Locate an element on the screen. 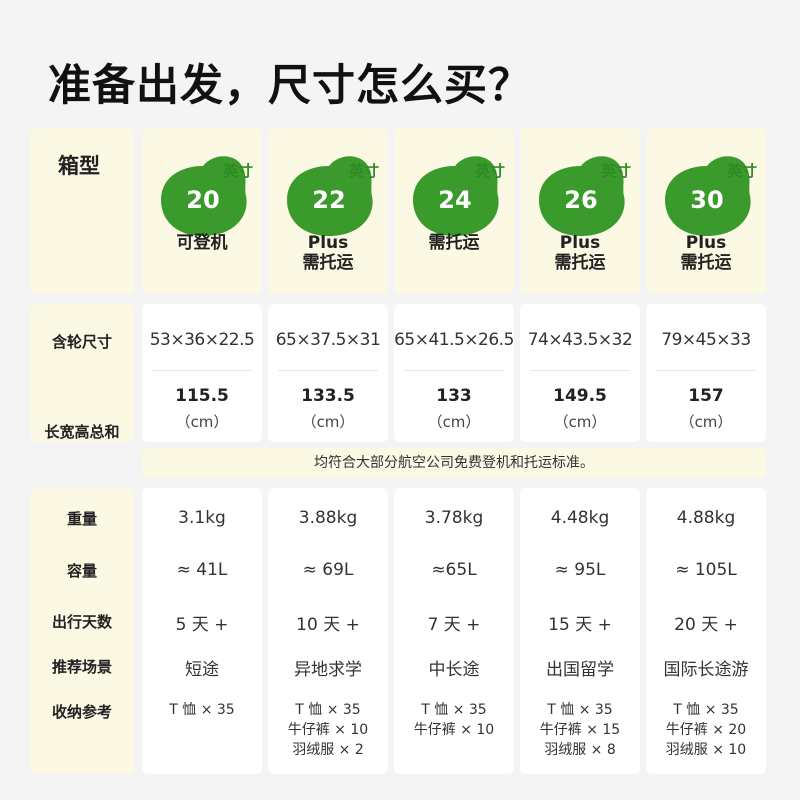 Image resolution: width=800 pixels, height=800 pixels. pack-item: 牛仔裤 × 20 is located at coordinates (706, 730).